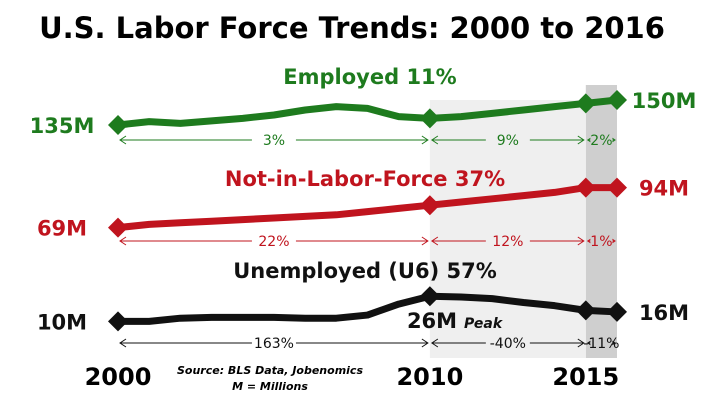 The width and height of the screenshot is (720, 403). What do you see at coordinates (664, 101) in the screenshot?
I see `end-label: 150M` at bounding box center [664, 101].